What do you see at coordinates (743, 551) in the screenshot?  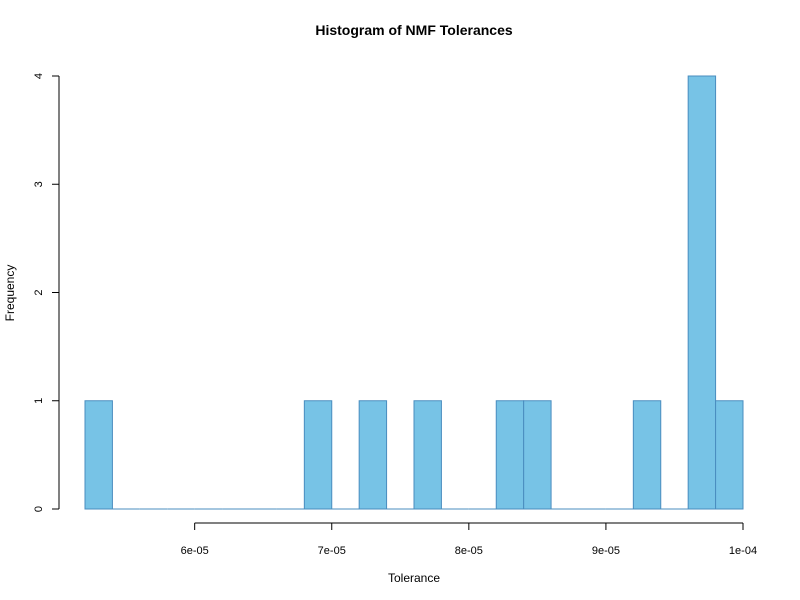 I see `x-tick-label: 1e-04` at bounding box center [743, 551].